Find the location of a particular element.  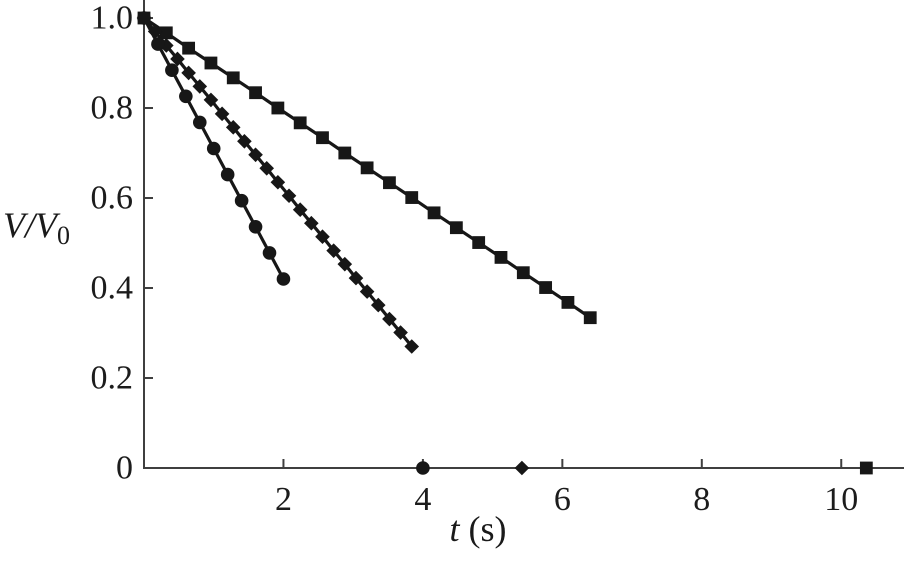

y-tick-label: 0.4 is located at coordinates (112, 288).